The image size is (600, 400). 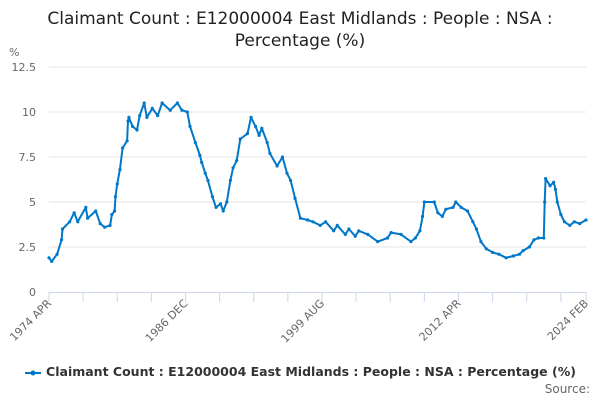 I want to click on x-tick-label: 1999 AUG, so click(x=303, y=321).